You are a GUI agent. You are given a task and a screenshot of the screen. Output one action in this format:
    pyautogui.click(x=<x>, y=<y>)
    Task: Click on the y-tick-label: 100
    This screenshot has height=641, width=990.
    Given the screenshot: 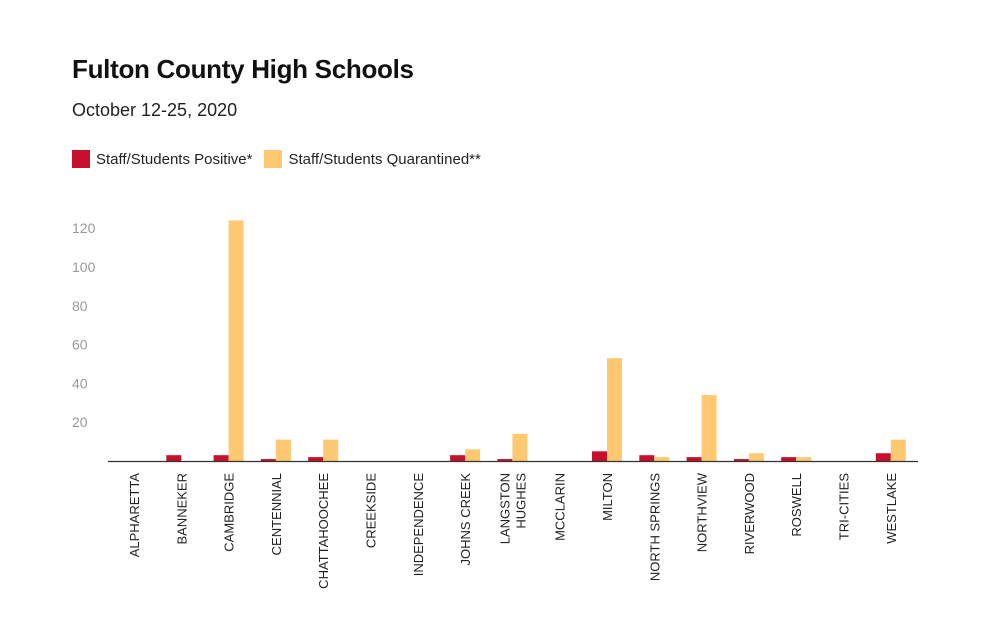 What is the action you would take?
    pyautogui.click(x=84, y=267)
    